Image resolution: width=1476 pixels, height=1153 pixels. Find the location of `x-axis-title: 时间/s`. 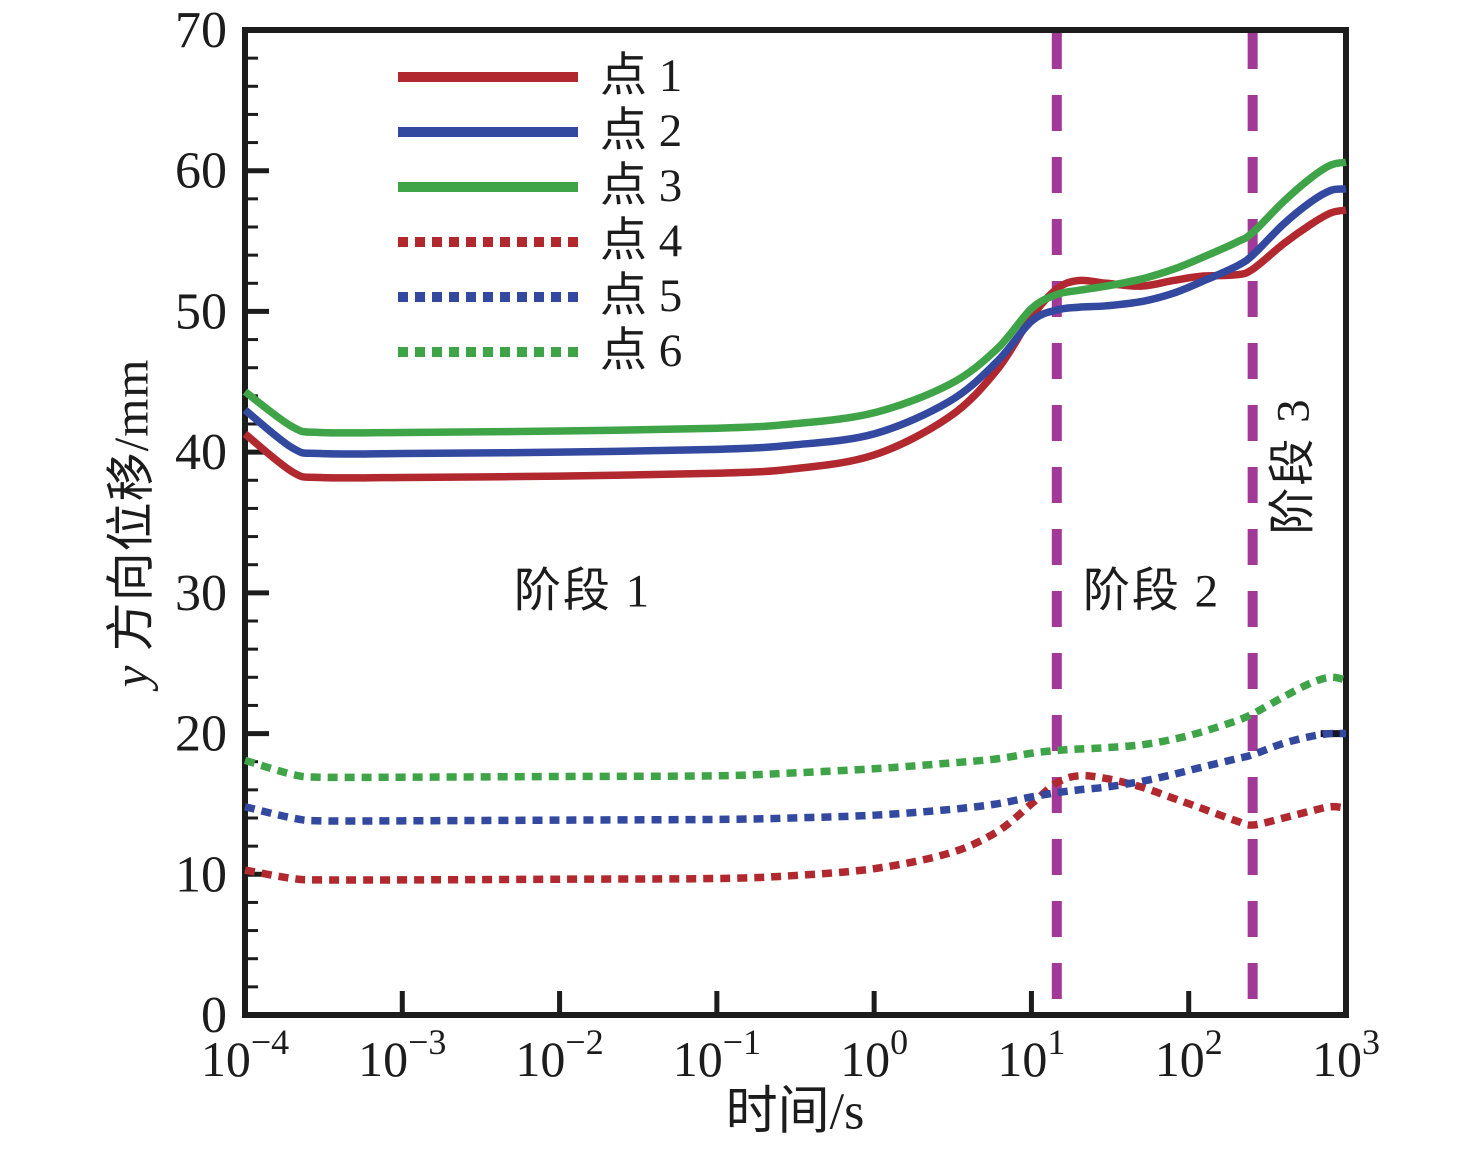

x-axis-title: 时间/s is located at coordinates (795, 1112).